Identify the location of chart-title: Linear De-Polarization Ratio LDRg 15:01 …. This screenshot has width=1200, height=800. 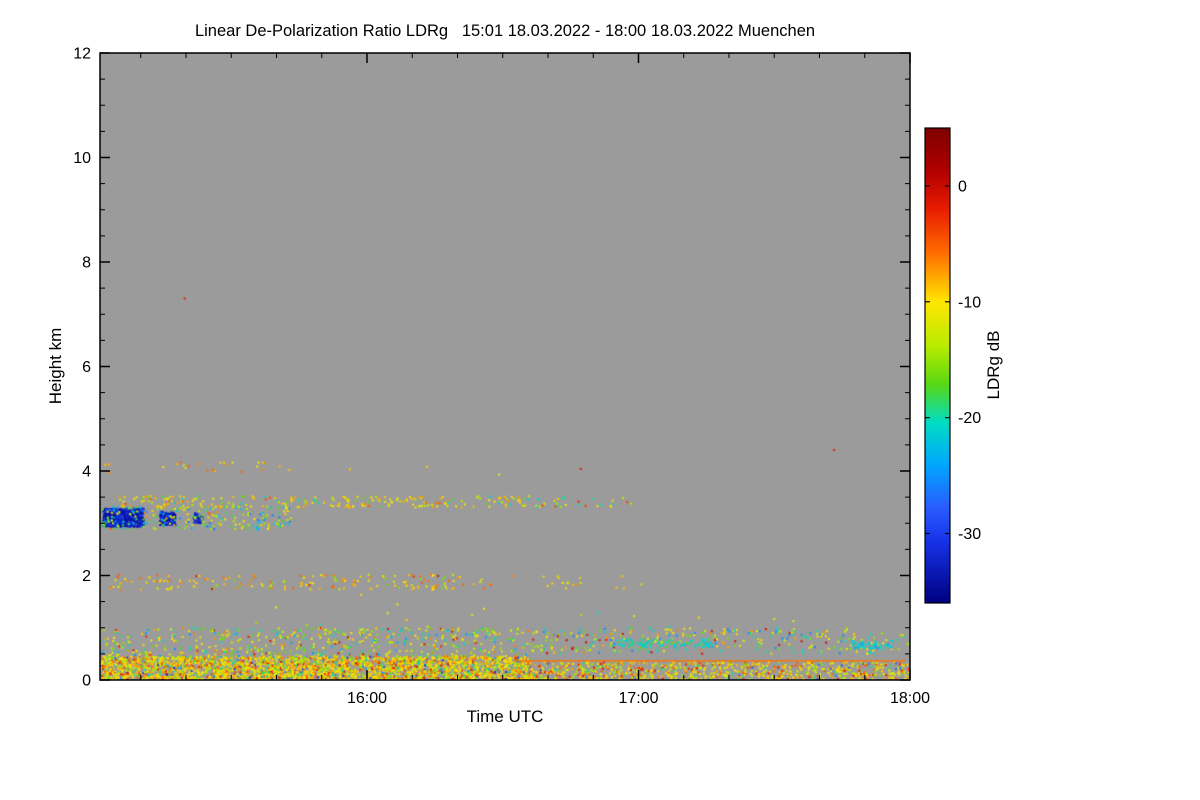
(505, 31).